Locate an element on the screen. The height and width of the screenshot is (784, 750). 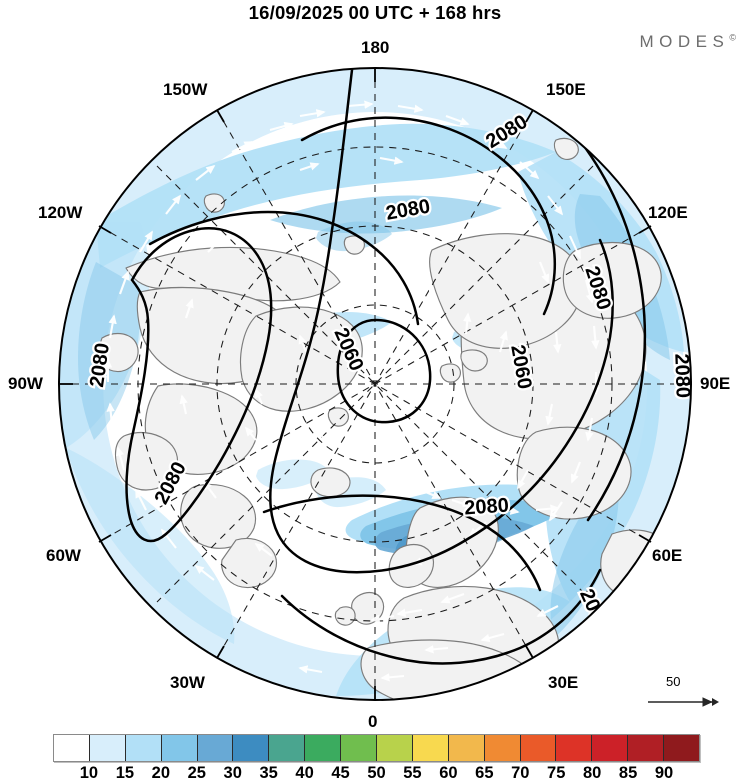
lon-label-120w: 120W is located at coordinates (60, 212).